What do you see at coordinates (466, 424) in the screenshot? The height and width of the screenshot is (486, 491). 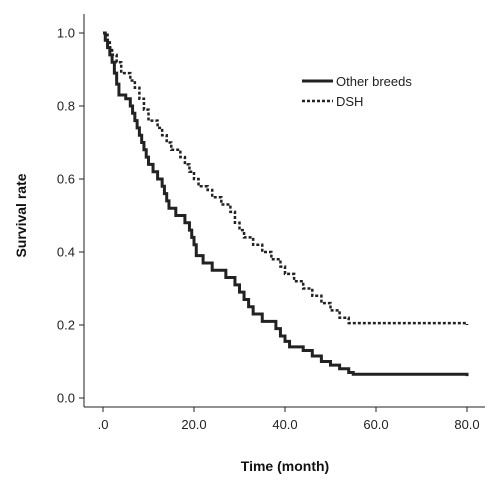 I see `x-tick-label: 80.0` at bounding box center [466, 424].